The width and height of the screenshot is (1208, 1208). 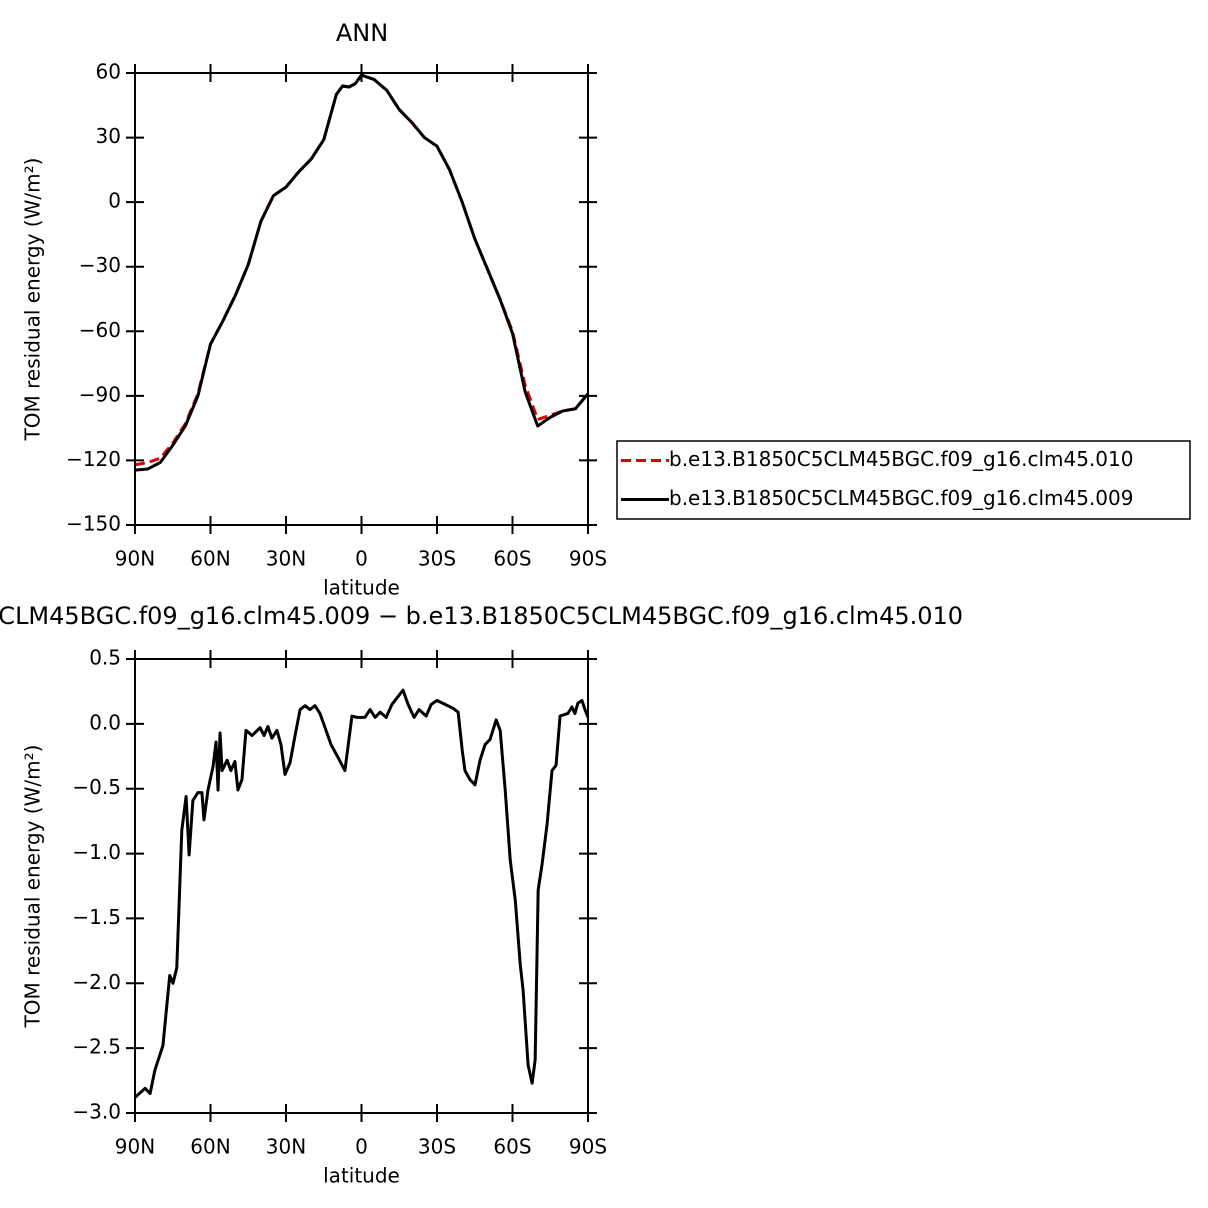 What do you see at coordinates (100, 265) in the screenshot?
I see `y-tick-label: −30` at bounding box center [100, 265].